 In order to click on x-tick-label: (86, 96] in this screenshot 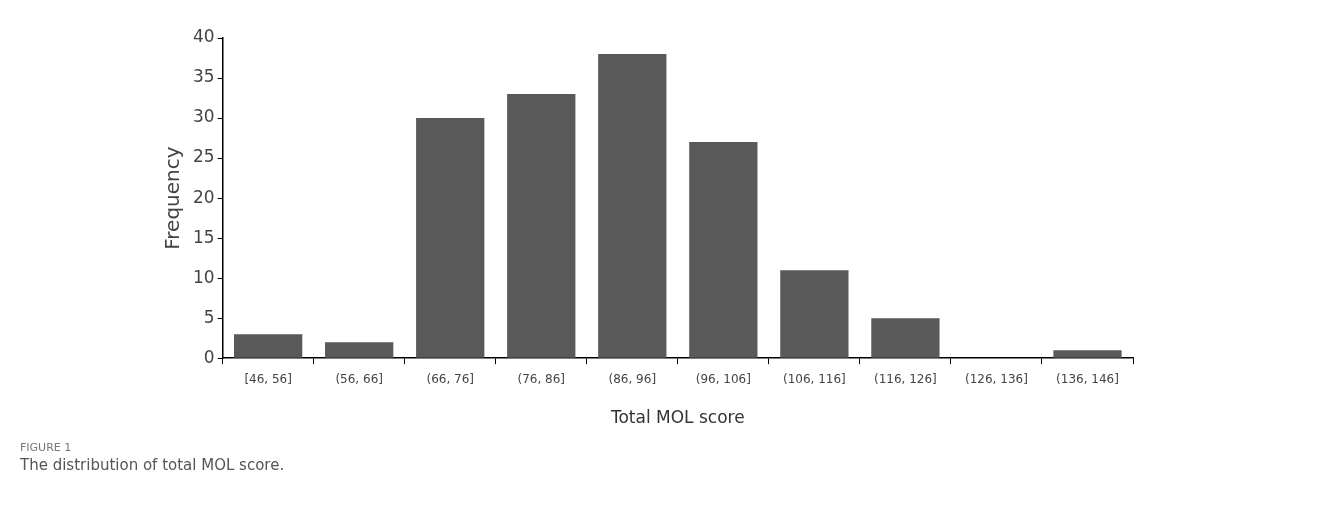, I will do `click(632, 378)`.